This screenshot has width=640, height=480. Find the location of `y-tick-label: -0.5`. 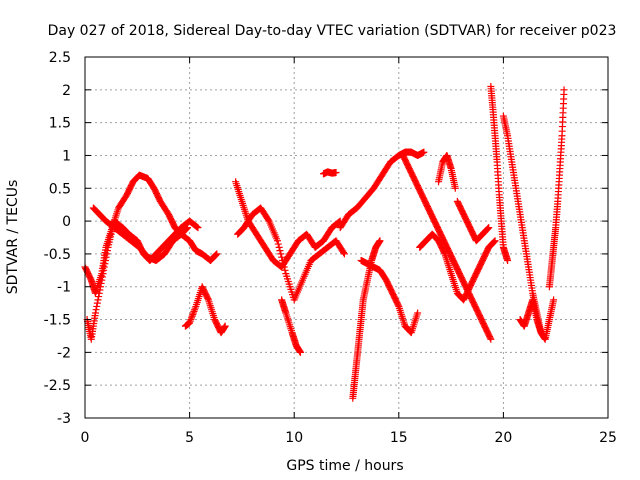

y-tick-label: -0.5 is located at coordinates (57, 255).